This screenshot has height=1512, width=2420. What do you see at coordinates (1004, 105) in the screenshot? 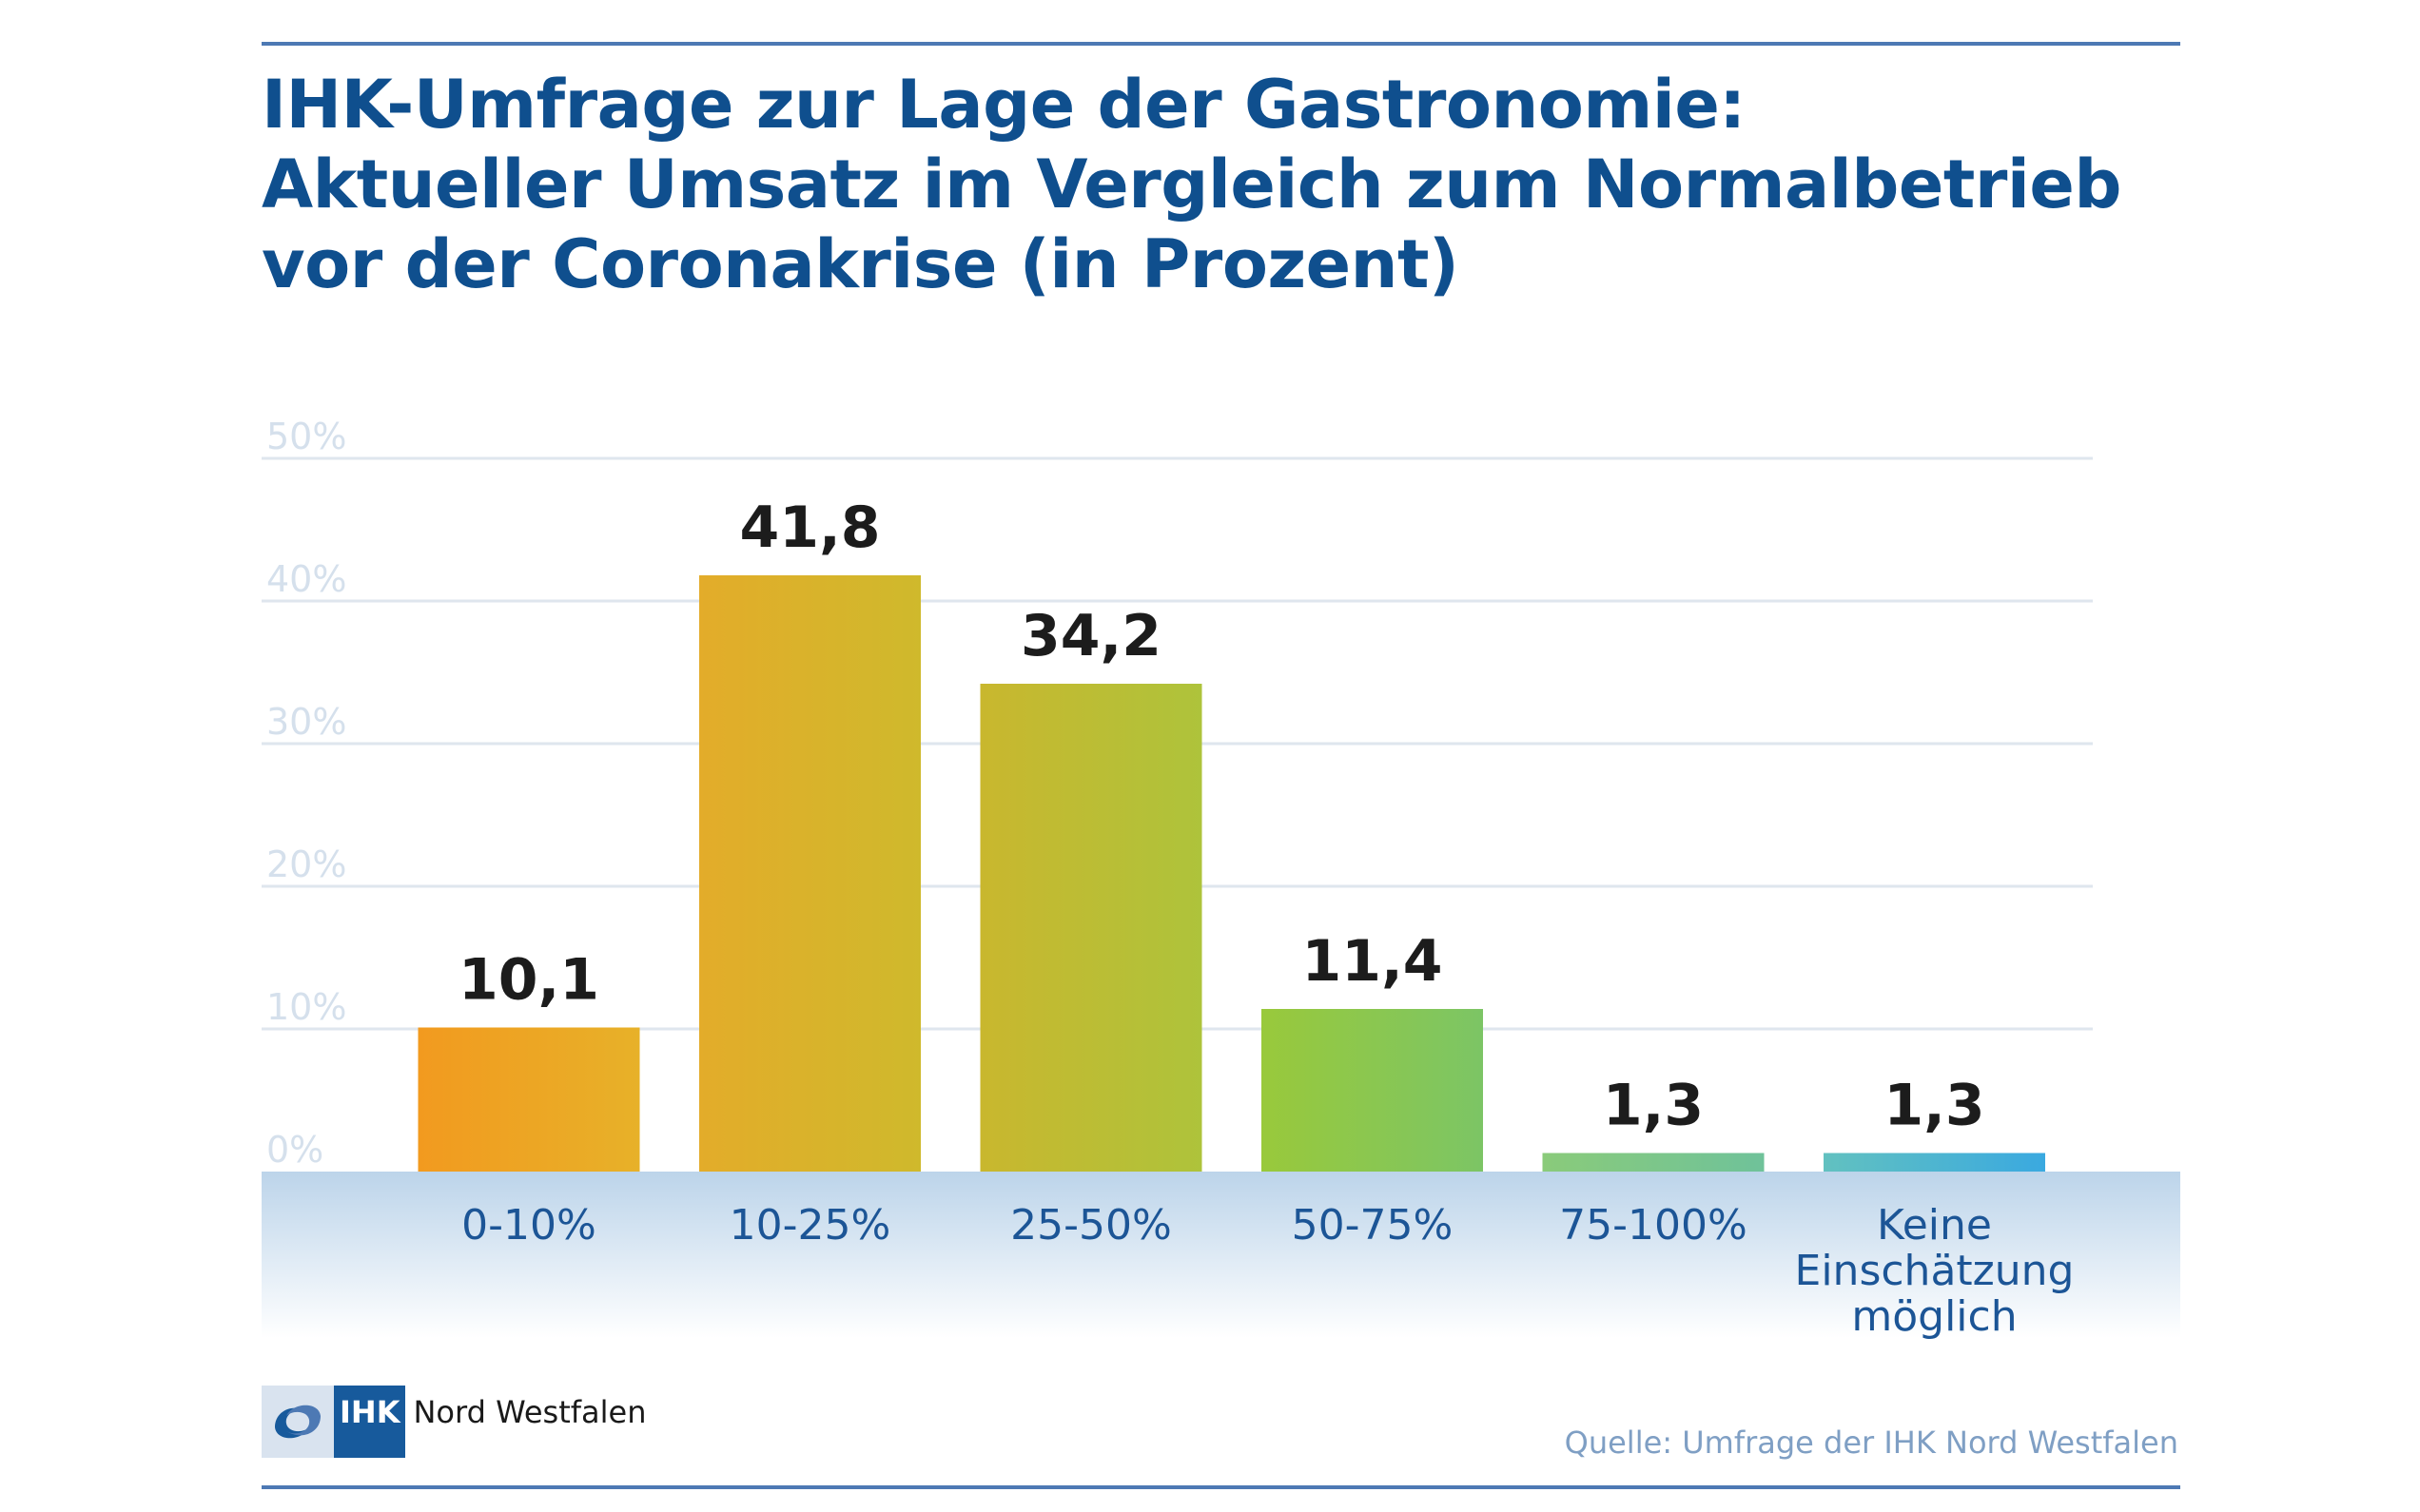
I see `title-line-1: IHK-Umfrage zur Lage der Gastronomie:` at bounding box center [1004, 105].